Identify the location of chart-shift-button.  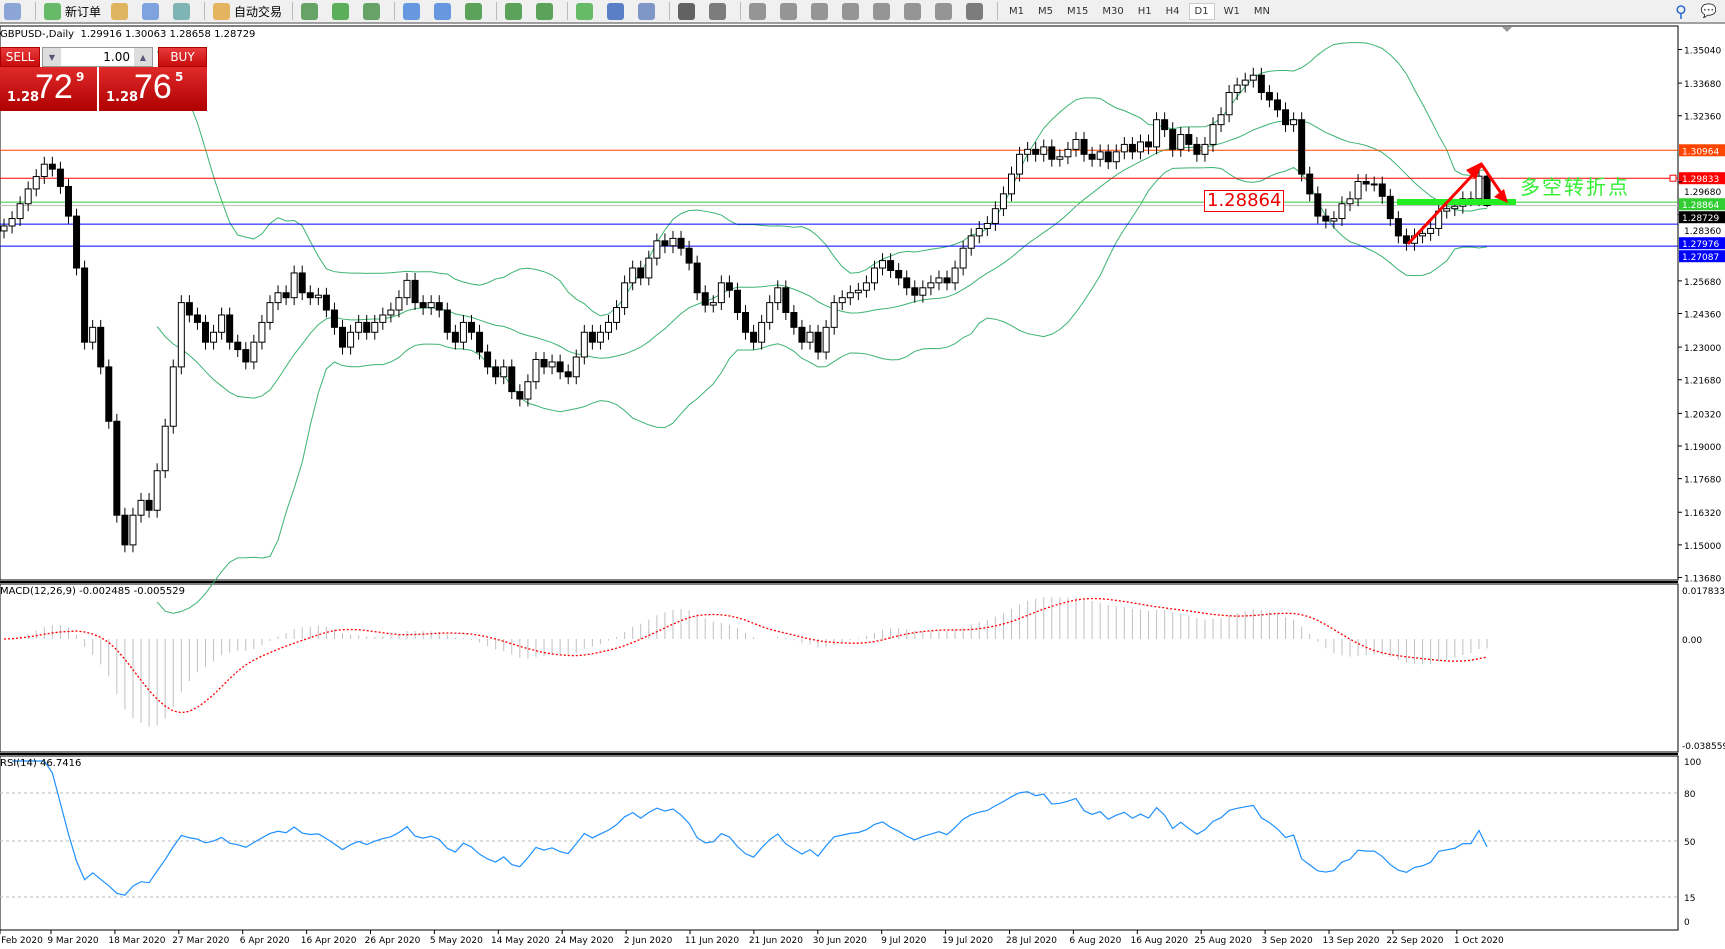
(544, 11).